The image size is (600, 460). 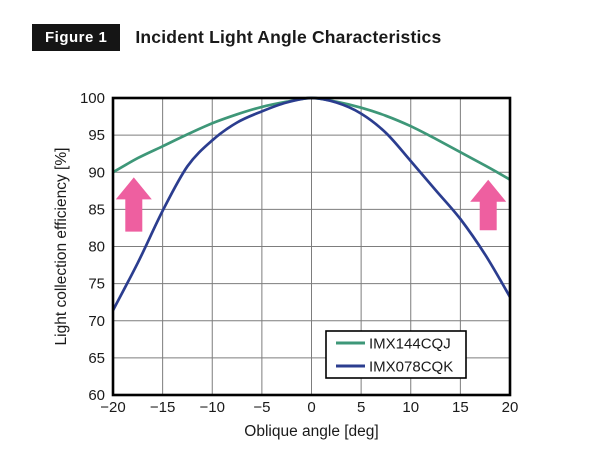 I want to click on figure-badge: Figure 1, so click(x=76, y=37).